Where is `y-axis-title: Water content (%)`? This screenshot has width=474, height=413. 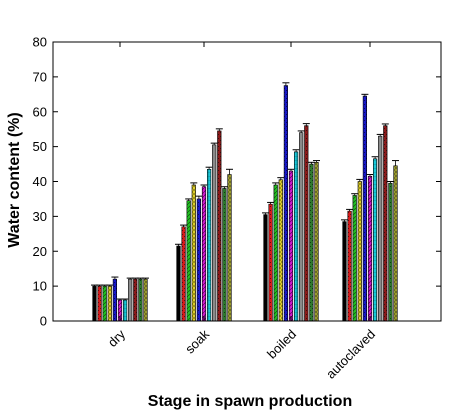 y-axis-title: Water content (%) is located at coordinates (14, 179).